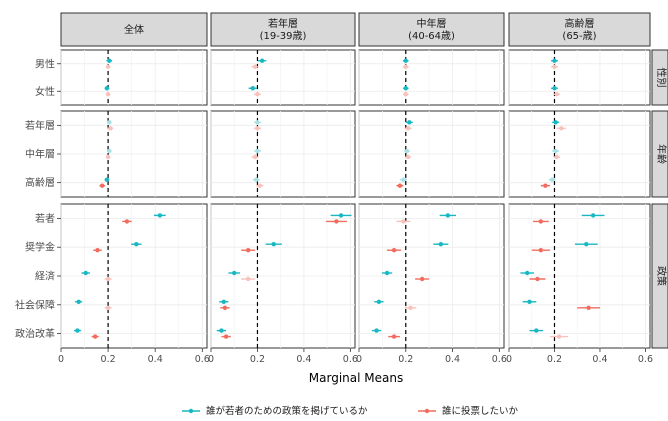  What do you see at coordinates (579, 29) in the screenshot?
I see `facet-strip-label: 高齢層(65-歳)` at bounding box center [579, 29].